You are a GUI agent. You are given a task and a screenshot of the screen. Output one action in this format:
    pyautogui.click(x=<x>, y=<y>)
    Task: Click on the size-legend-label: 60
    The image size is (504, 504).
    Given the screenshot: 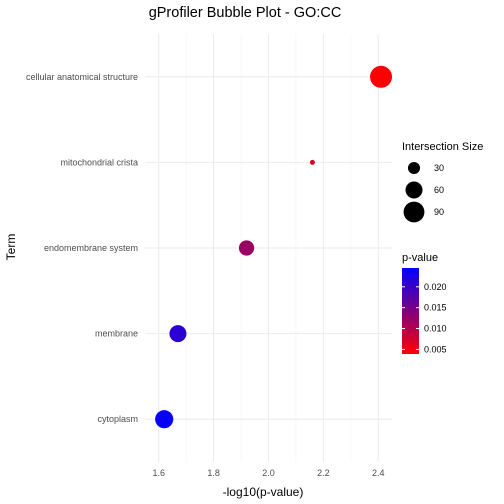 What is the action you would take?
    pyautogui.click(x=439, y=190)
    